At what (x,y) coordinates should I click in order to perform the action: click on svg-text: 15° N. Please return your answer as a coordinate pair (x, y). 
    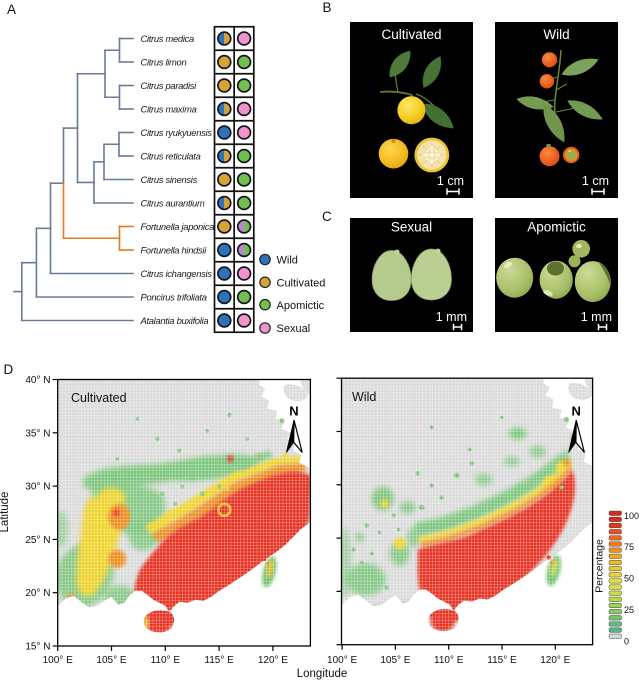
    Looking at the image, I should click on (37, 647).